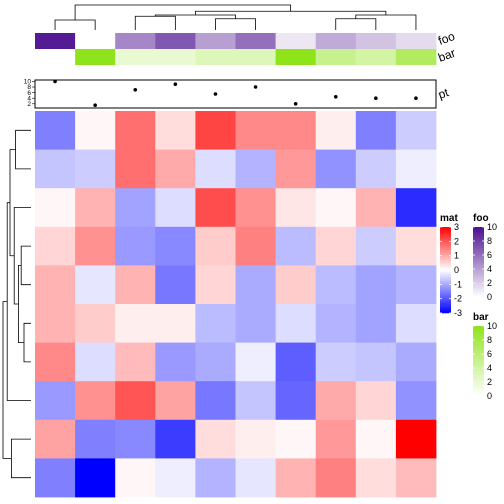 The width and height of the screenshot is (504, 504). Describe the element at coordinates (446, 55) in the screenshot. I see `bar-annotation-label: bar` at that location.